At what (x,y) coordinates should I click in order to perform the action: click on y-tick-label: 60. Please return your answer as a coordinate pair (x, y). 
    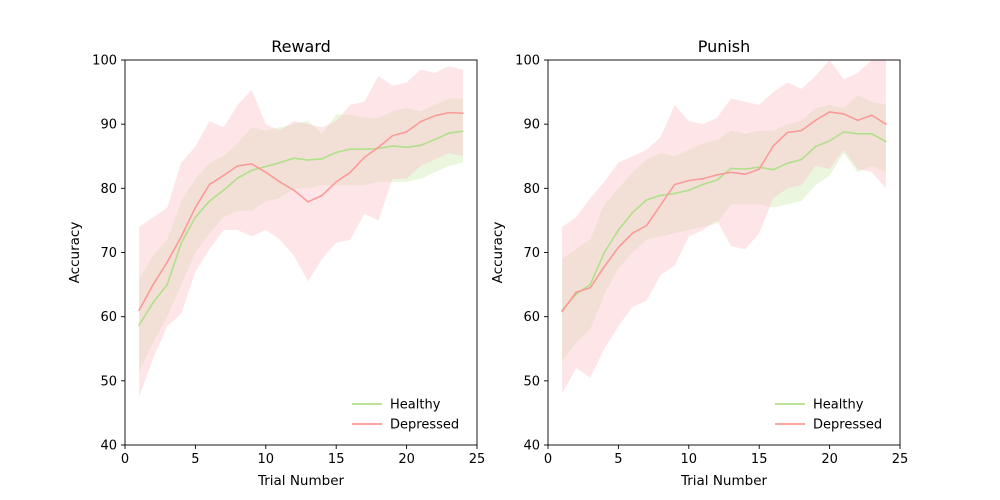
    Looking at the image, I should click on (531, 317).